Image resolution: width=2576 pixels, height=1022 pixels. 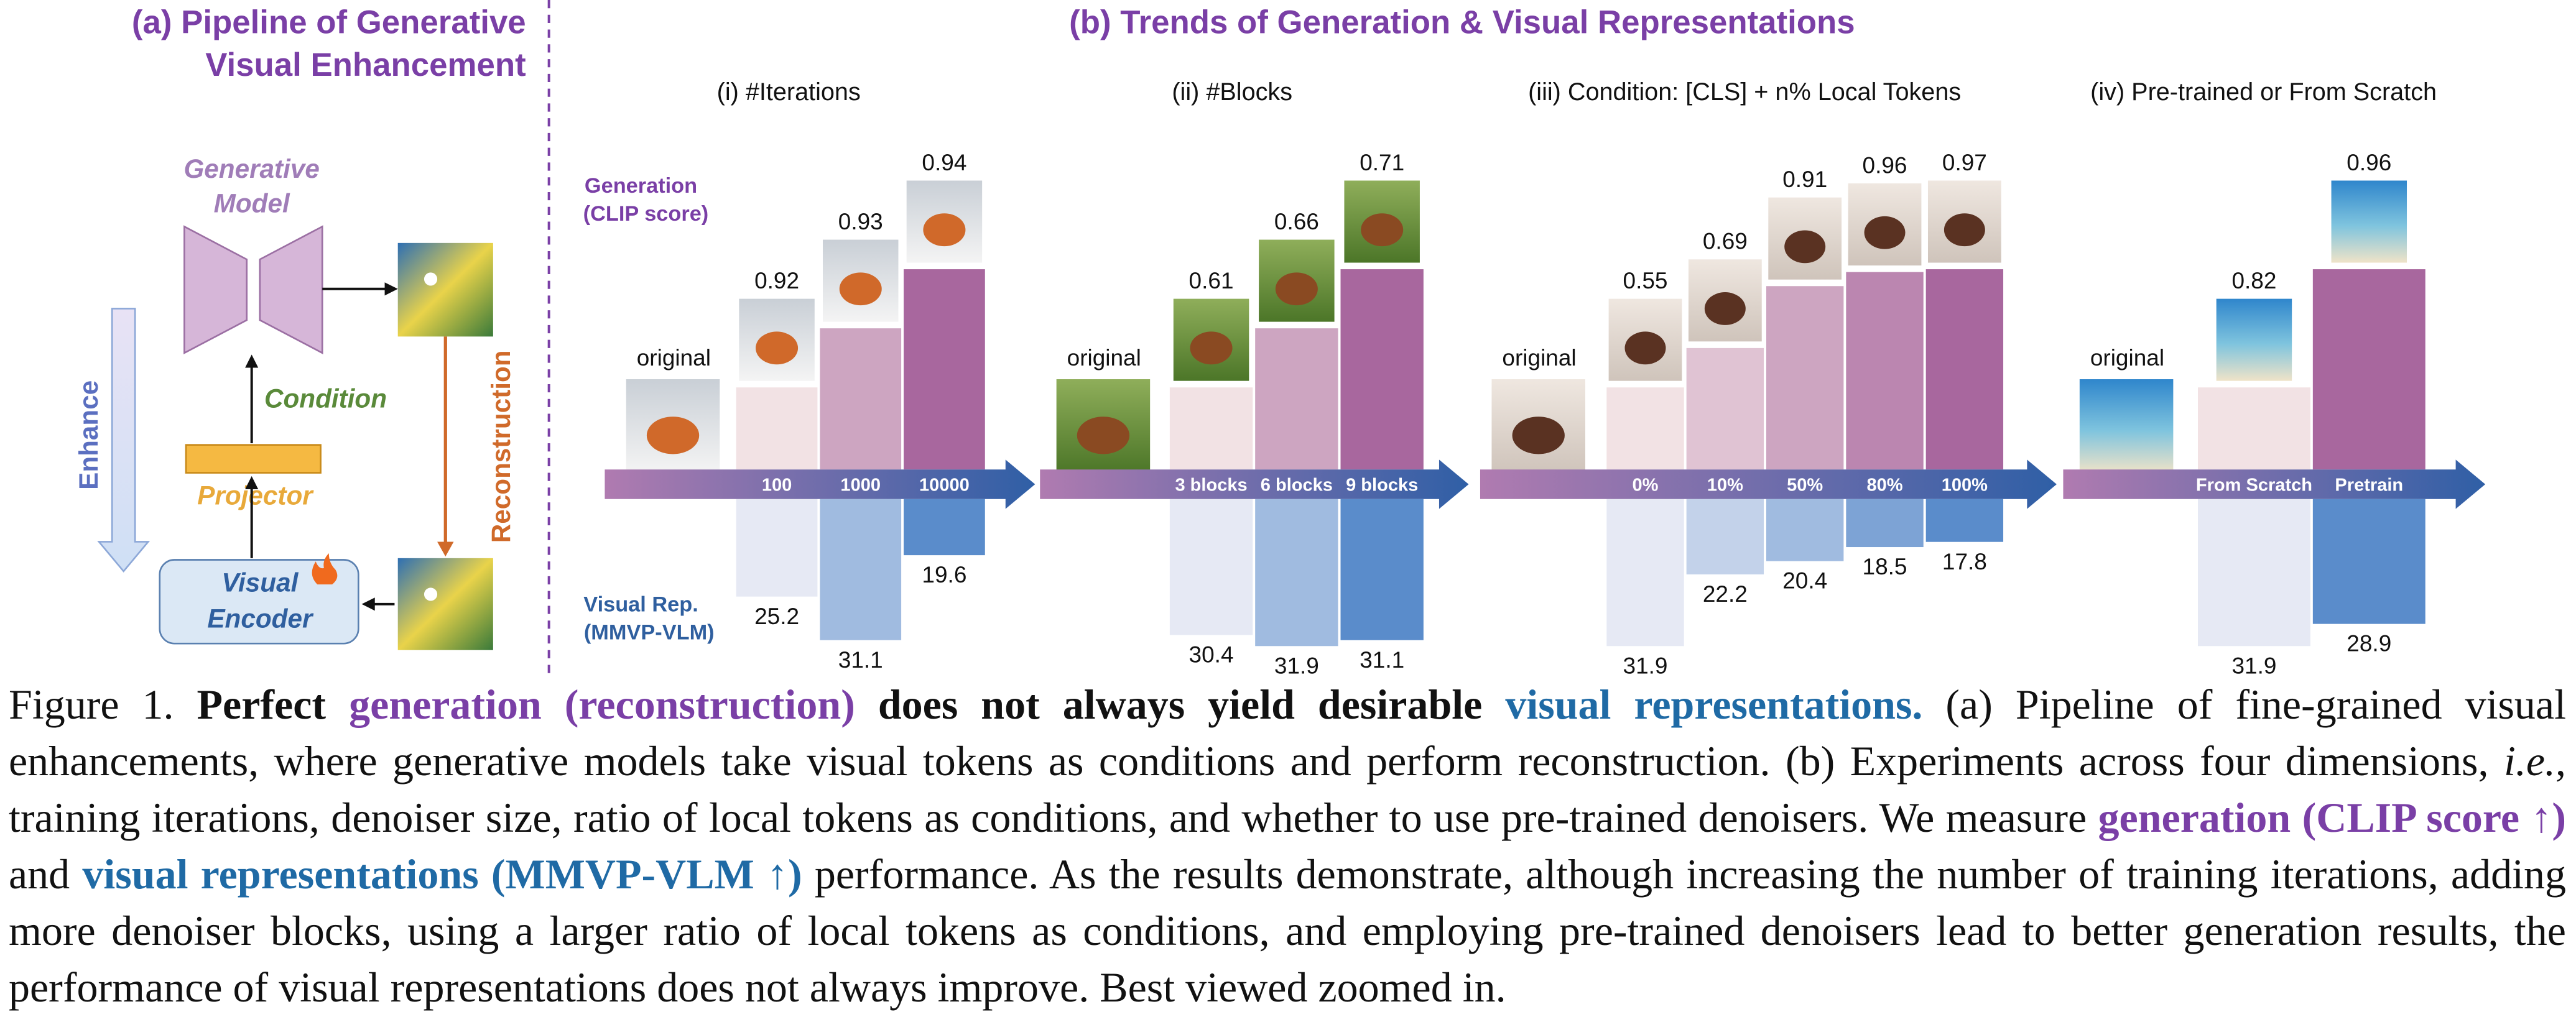 I want to click on generation-value: 0.61, so click(x=1211, y=280).